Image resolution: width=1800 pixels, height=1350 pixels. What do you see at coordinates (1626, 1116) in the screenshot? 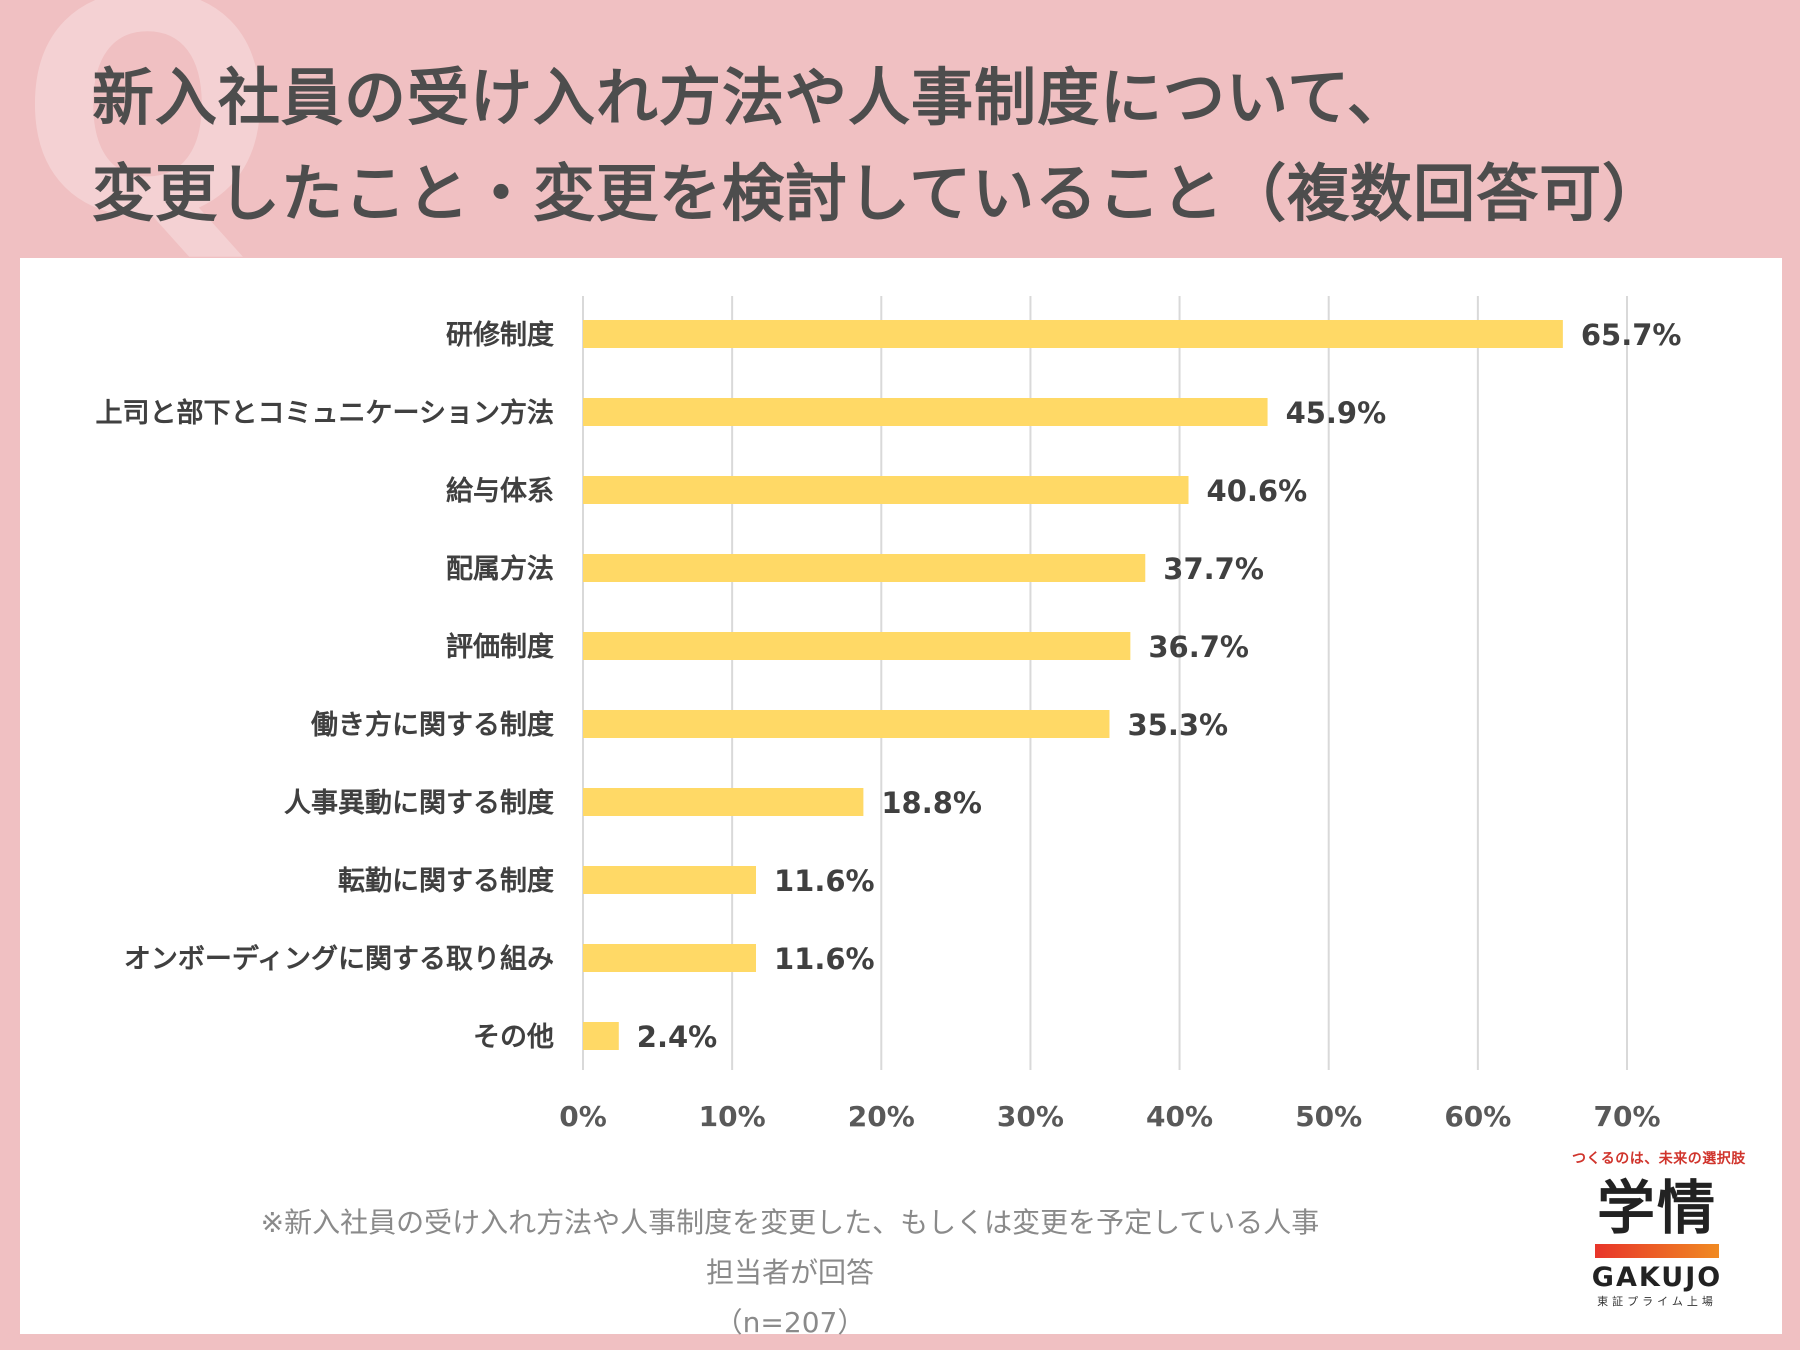
I see `x-tick-label: 70%` at bounding box center [1626, 1116].